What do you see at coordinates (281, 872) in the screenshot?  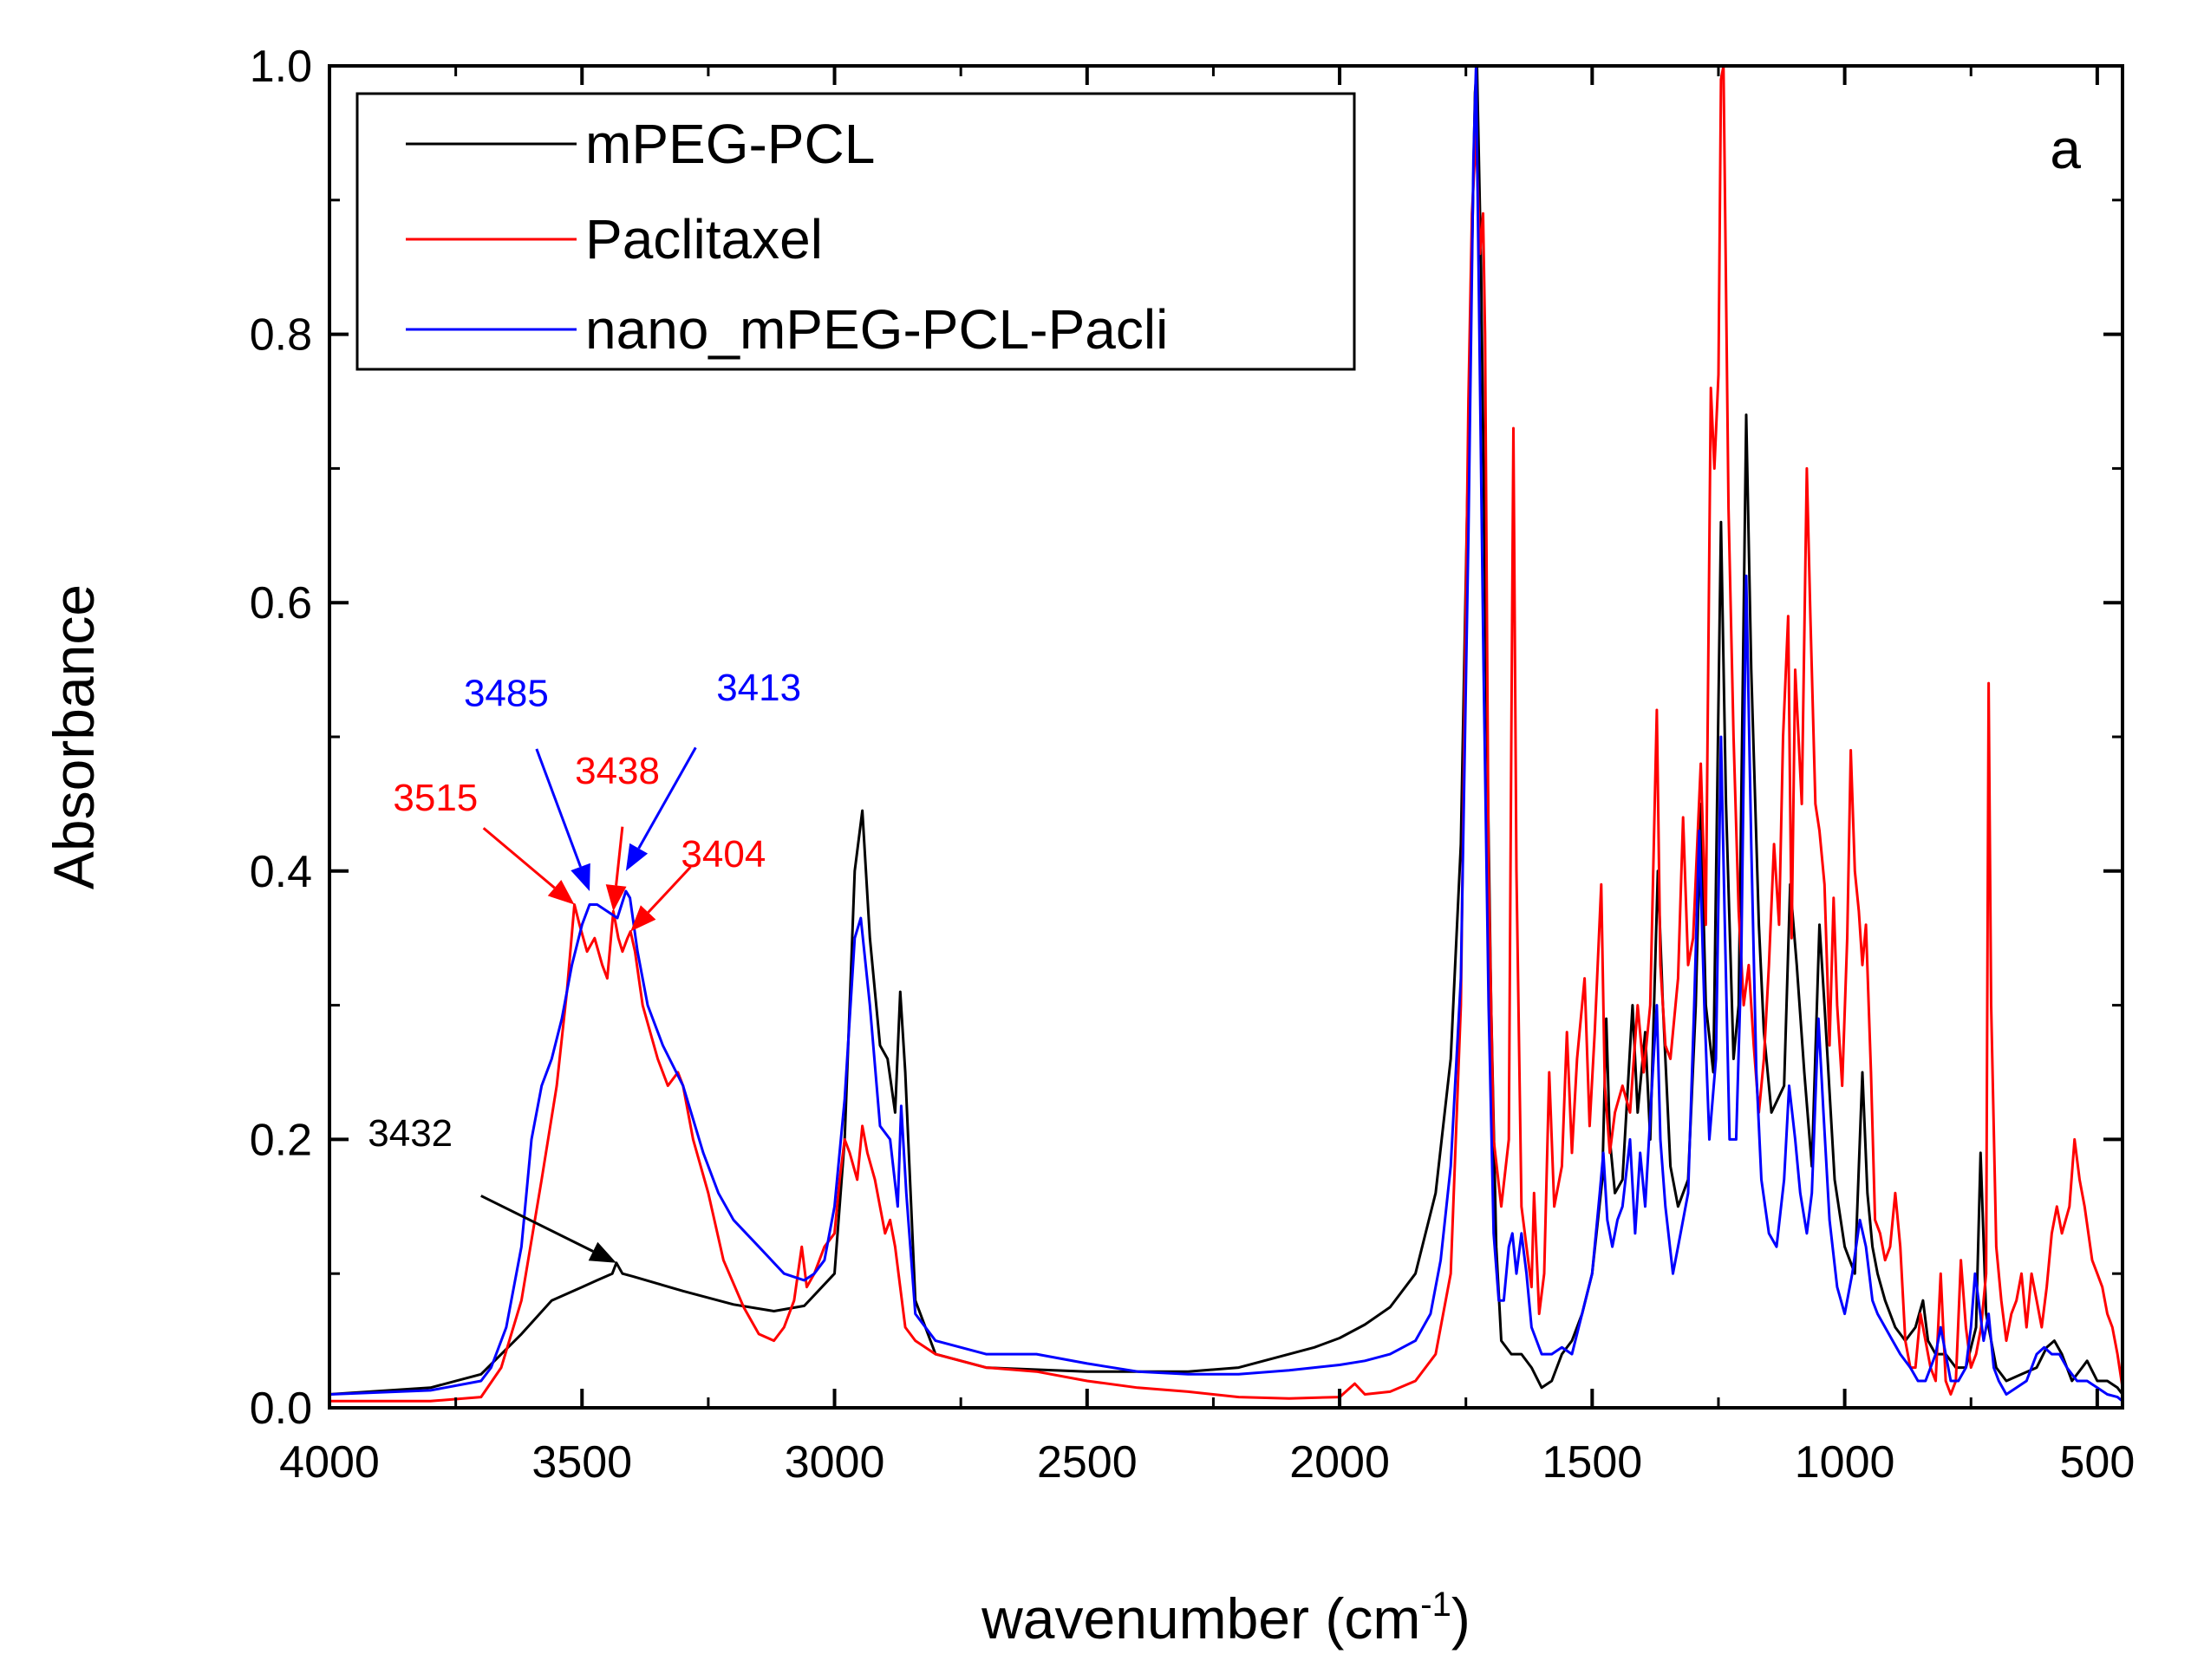 I see `y-tick-label: 0.4` at bounding box center [281, 872].